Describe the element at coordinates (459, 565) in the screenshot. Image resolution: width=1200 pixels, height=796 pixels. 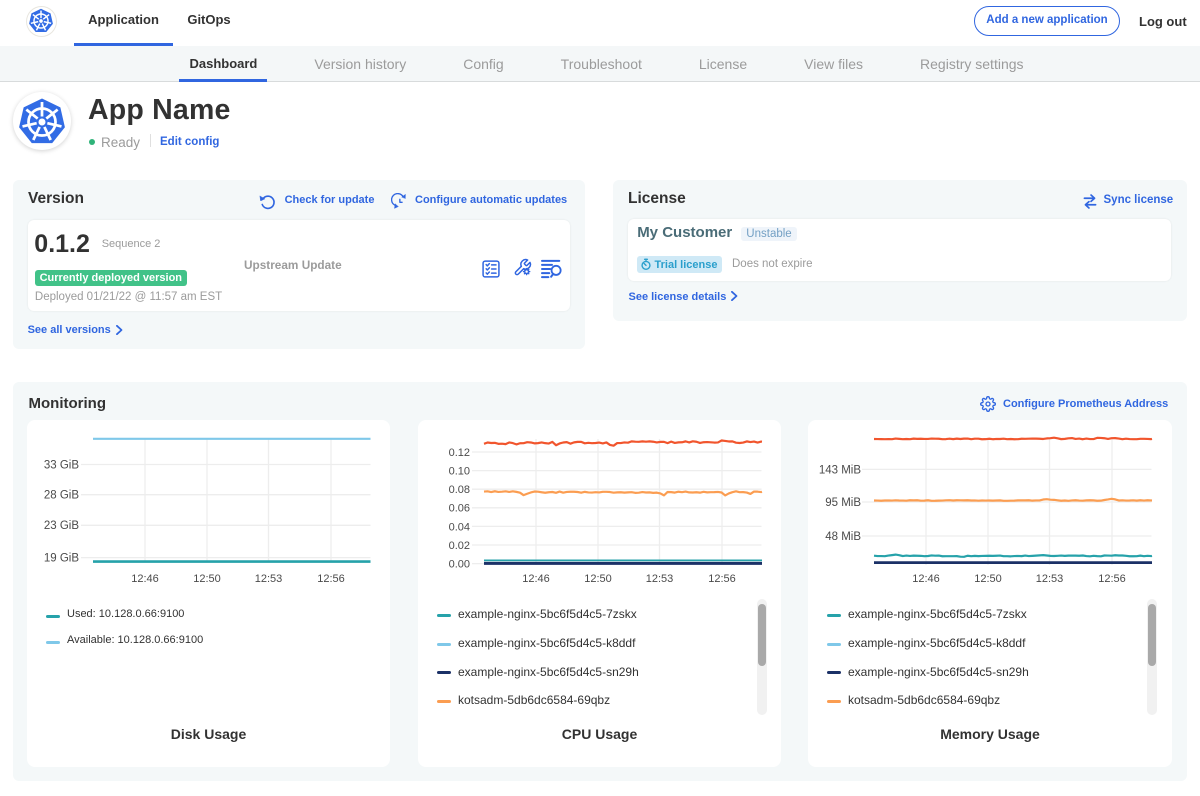
I see `svg-text: 0.00` at that location.